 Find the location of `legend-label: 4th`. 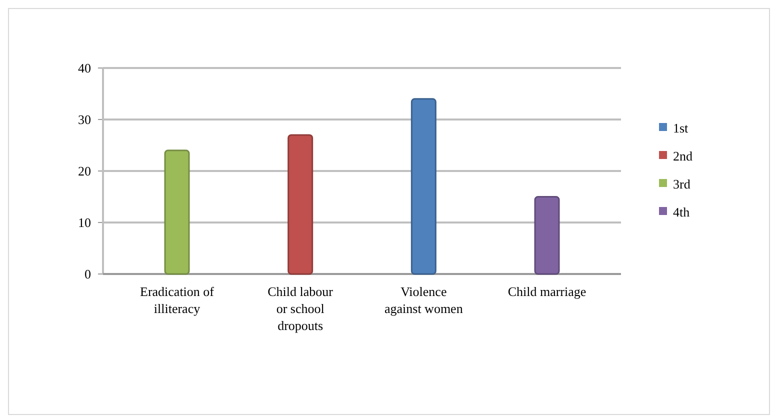

legend-label: 4th is located at coordinates (681, 212).